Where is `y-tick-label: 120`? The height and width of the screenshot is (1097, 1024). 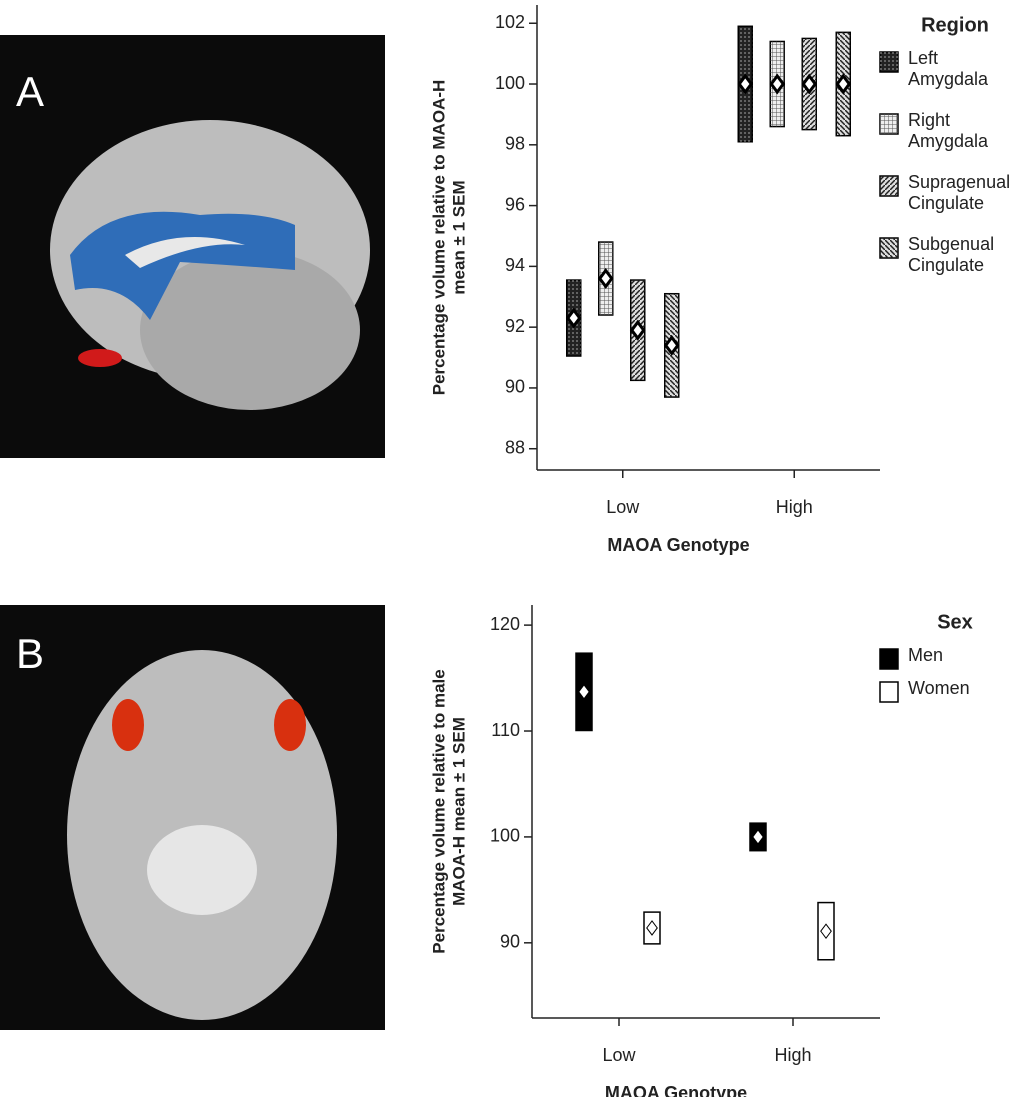 y-tick-label: 120 is located at coordinates (505, 624).